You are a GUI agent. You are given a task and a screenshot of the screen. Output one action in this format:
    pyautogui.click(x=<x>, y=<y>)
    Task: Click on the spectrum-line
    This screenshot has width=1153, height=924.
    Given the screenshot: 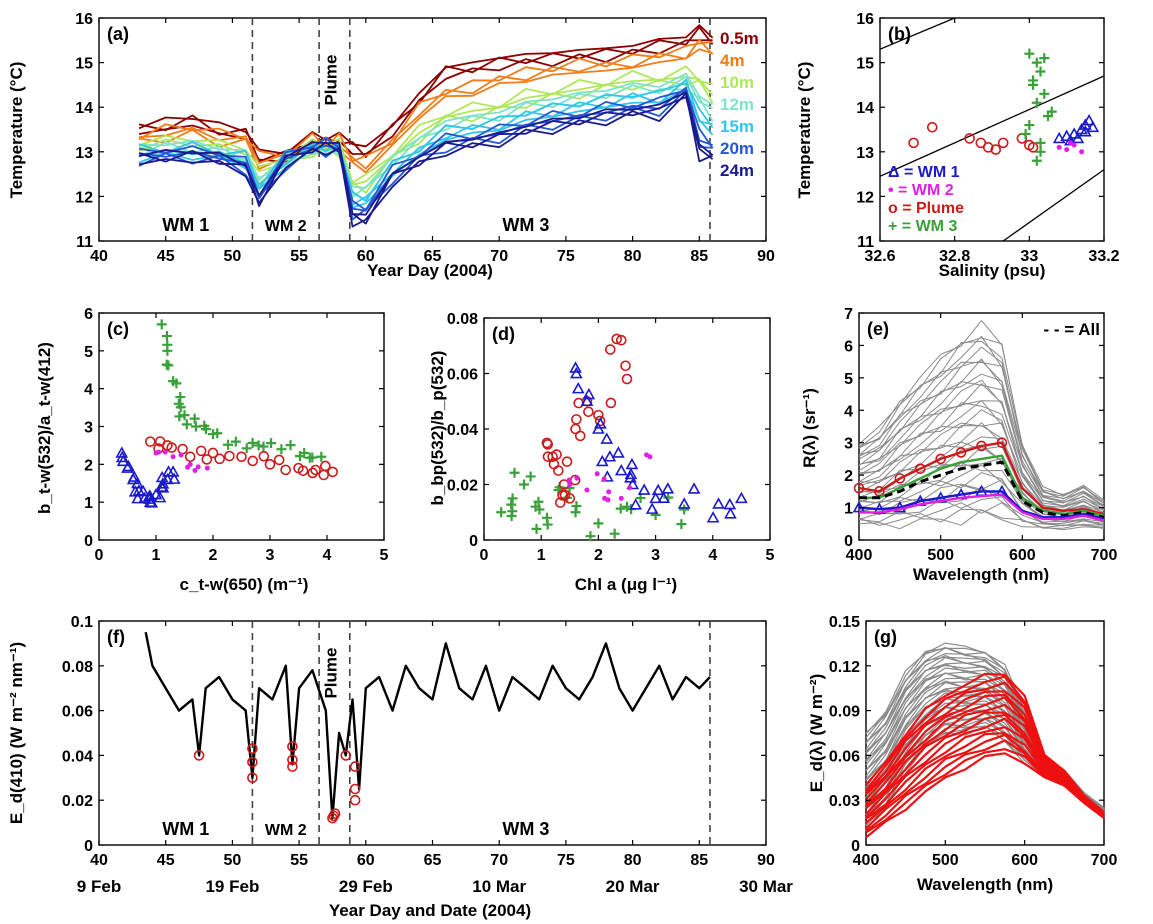 What is the action you would take?
    pyautogui.click(x=982, y=489)
    